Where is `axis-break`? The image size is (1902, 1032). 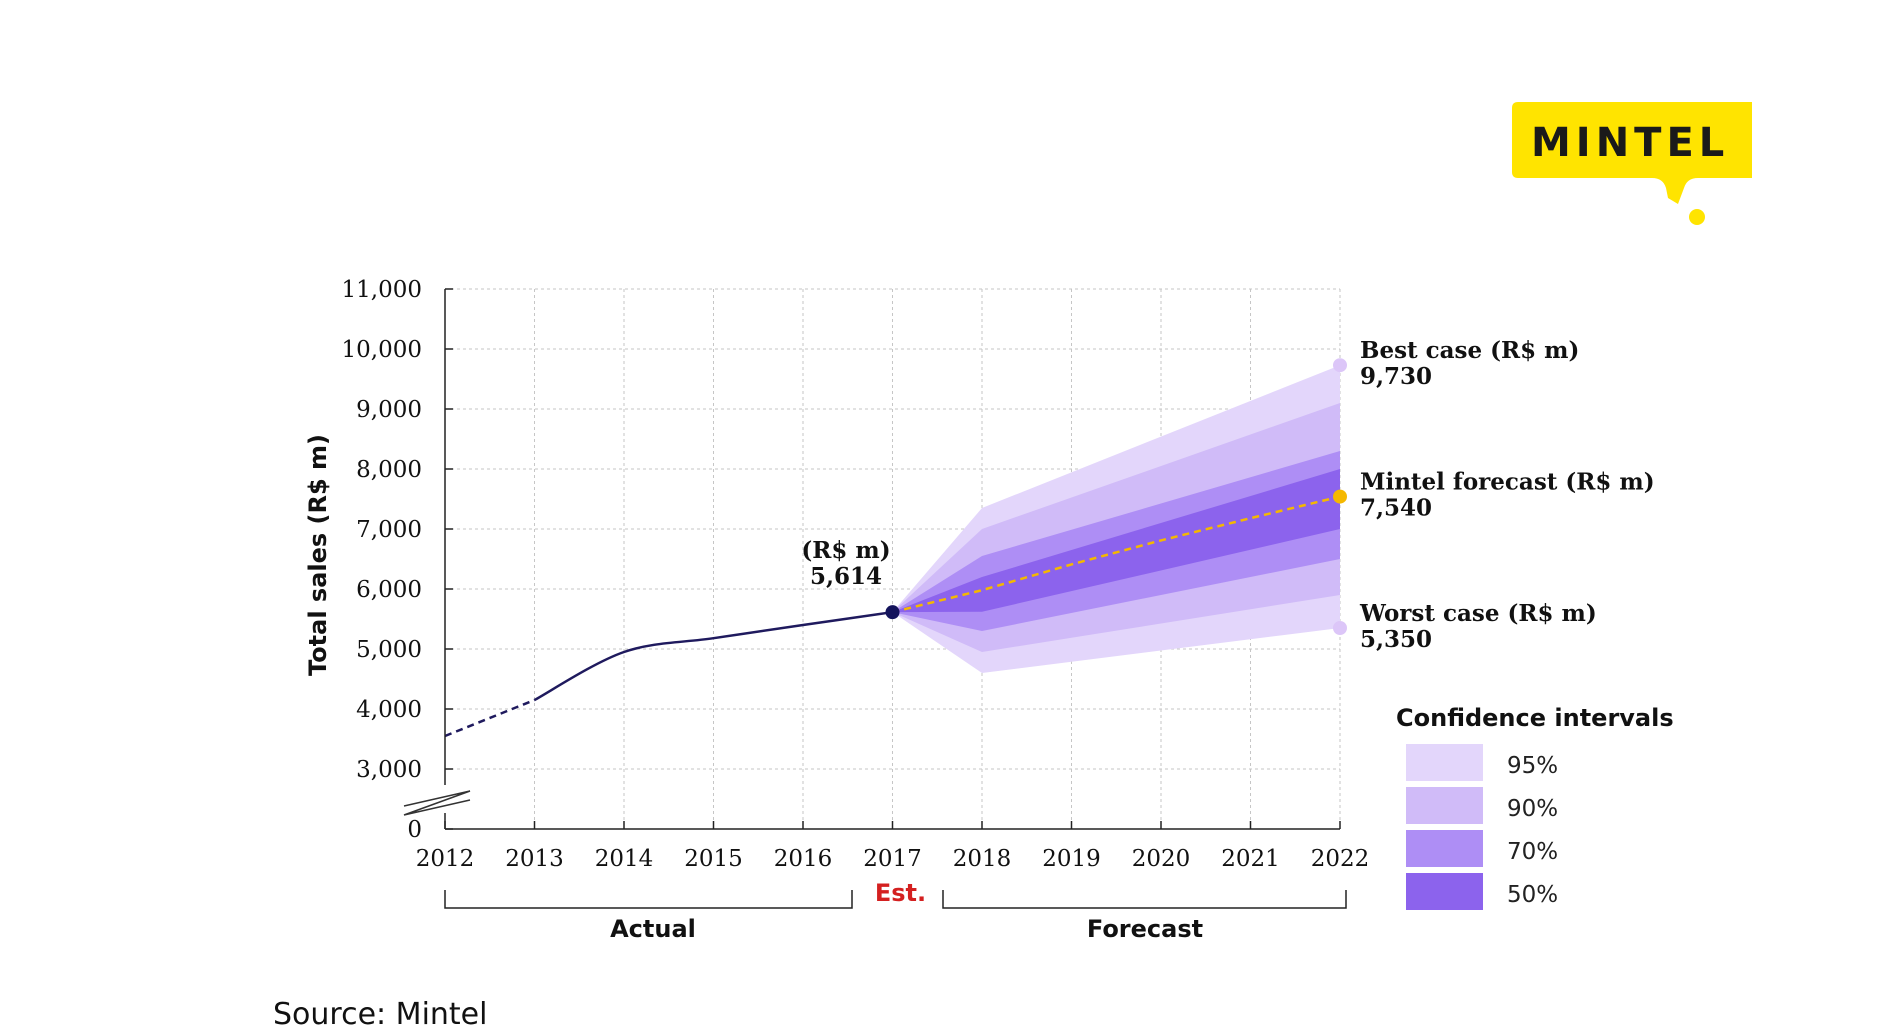 axis-break is located at coordinates (437, 803).